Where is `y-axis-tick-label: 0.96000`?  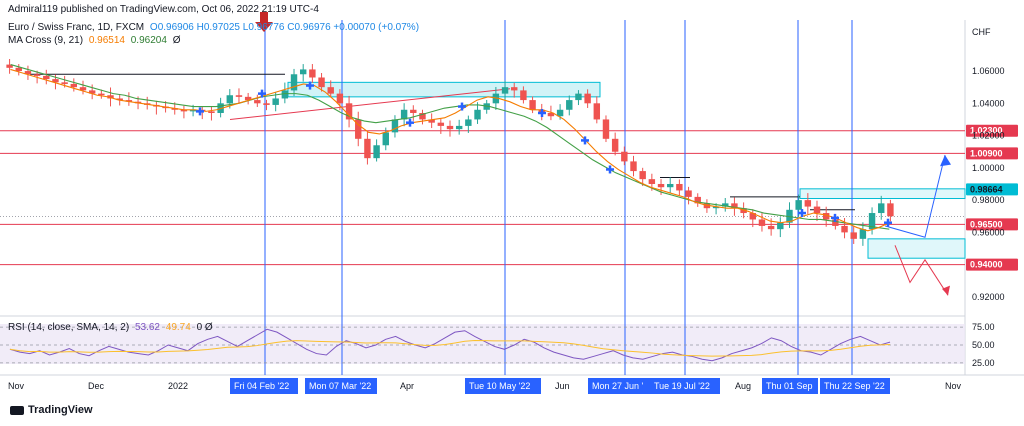 y-axis-tick-label: 0.96000 is located at coordinates (988, 232).